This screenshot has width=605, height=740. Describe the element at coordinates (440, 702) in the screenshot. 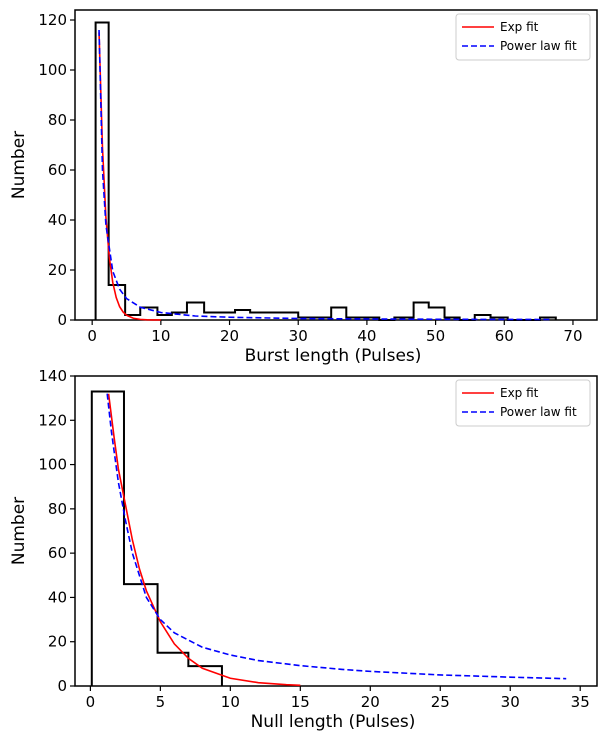

I see `null-x-tick-label: 25` at that location.